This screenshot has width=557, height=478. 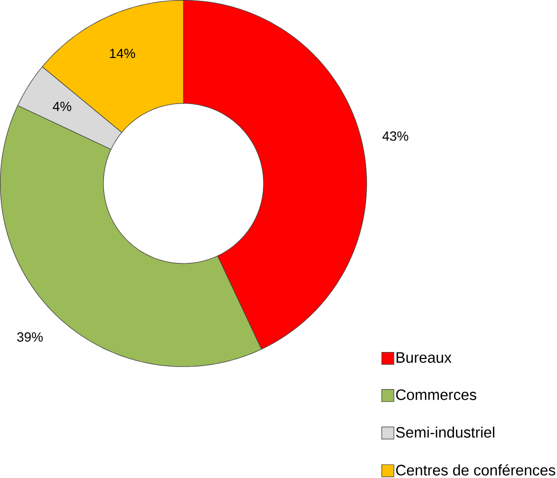 I want to click on data-label: 43%, so click(x=395, y=136).